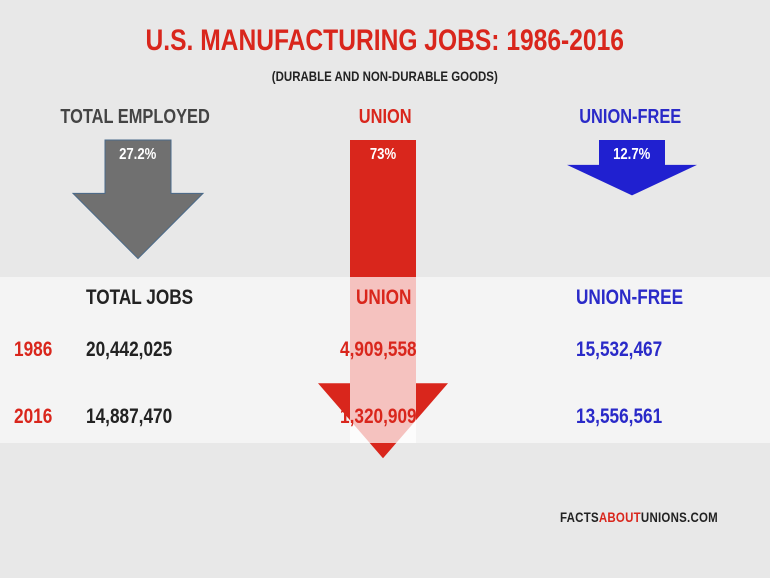  Describe the element at coordinates (378, 416) in the screenshot. I see `cell-2016-union: 1,320,909` at that location.